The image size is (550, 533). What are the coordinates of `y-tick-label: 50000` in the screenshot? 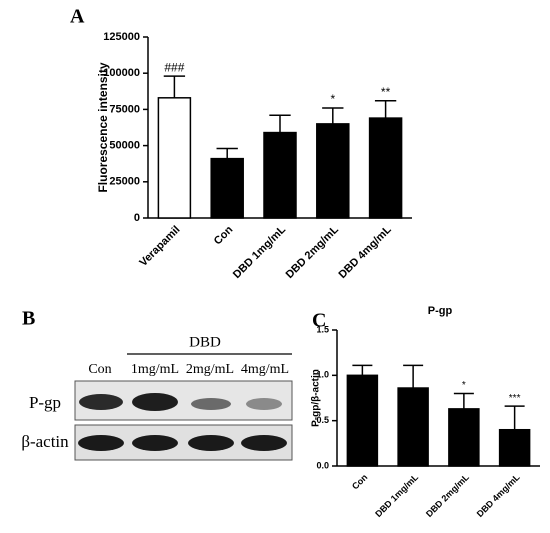 It's located at (124, 146).